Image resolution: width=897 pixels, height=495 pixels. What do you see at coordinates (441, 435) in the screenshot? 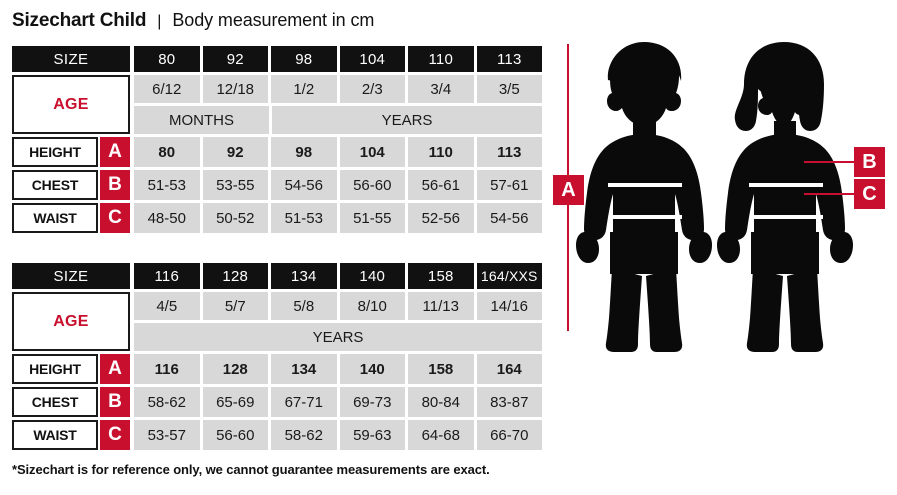
I see `waist-cell: 64-68` at bounding box center [441, 435].